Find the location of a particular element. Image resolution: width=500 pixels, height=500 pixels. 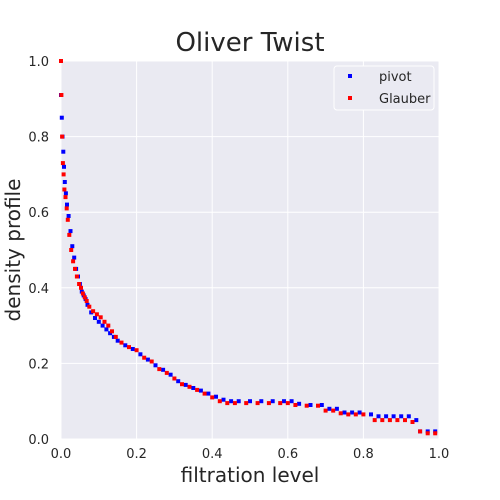

x-tick-label: 0.0 is located at coordinates (61, 454).